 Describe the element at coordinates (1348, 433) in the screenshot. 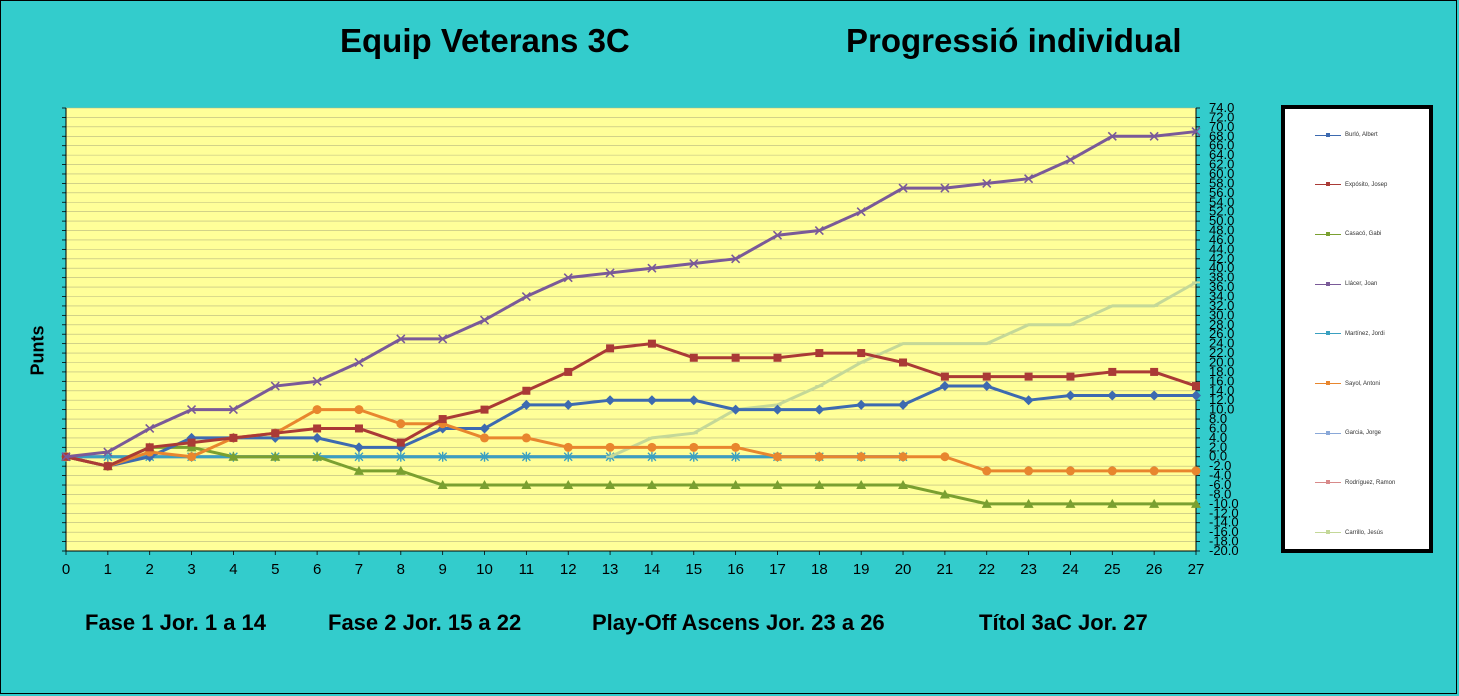

I see `legend-item: Garcia, Jorge` at that location.